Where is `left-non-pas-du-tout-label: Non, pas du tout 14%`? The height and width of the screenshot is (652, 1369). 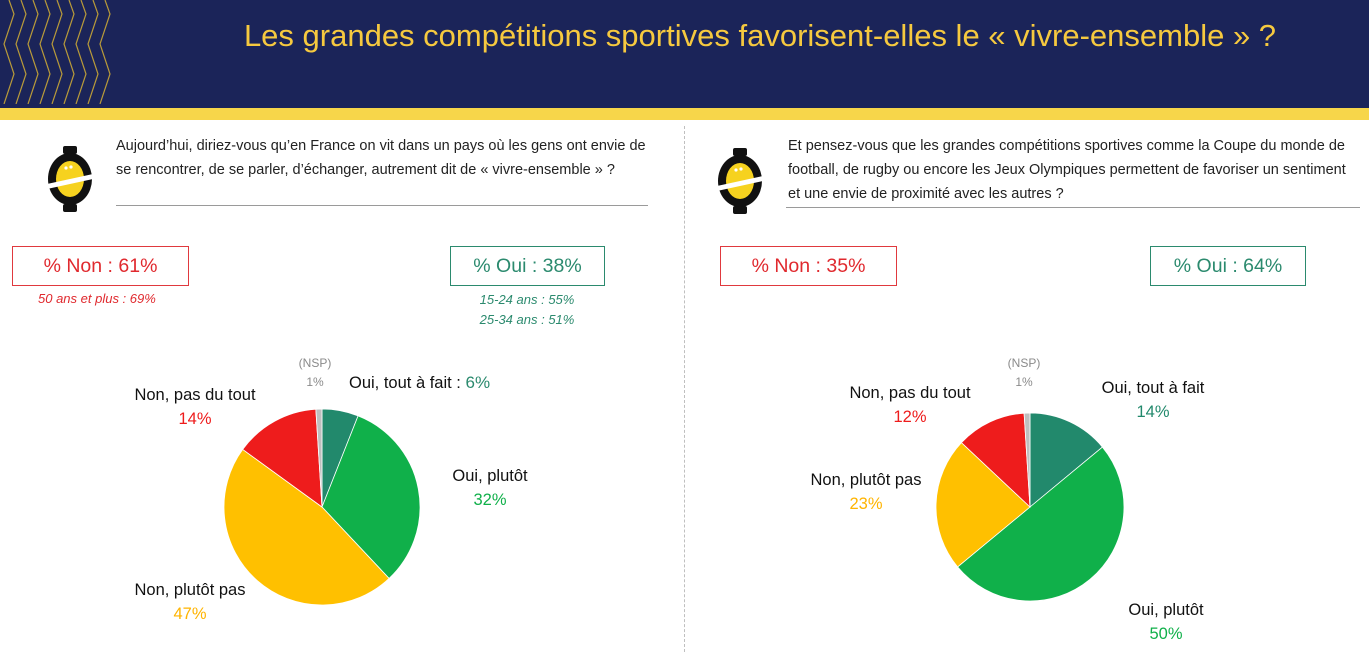
left-non-pas-du-tout-label: Non, pas du tout 14% is located at coordinates (195, 407).